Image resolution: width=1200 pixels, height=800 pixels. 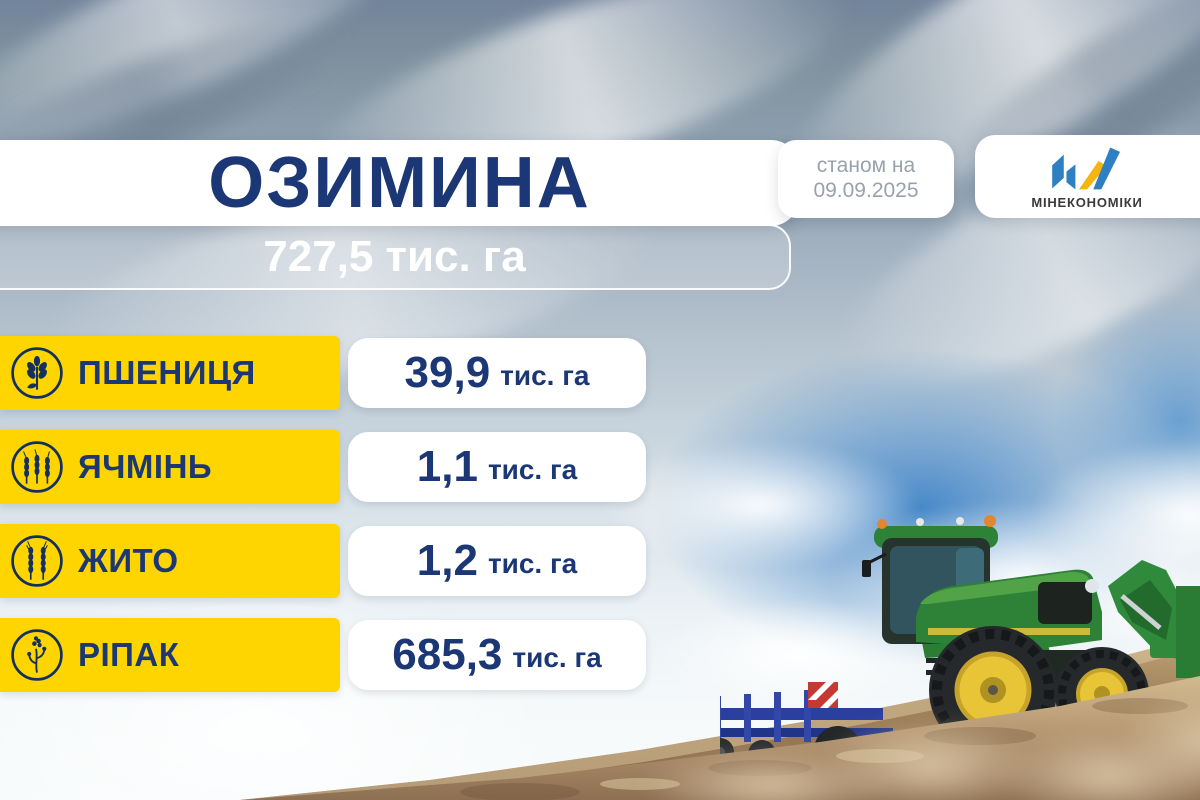 I want to click on ministry-logo-icon, so click(x=1086, y=168).